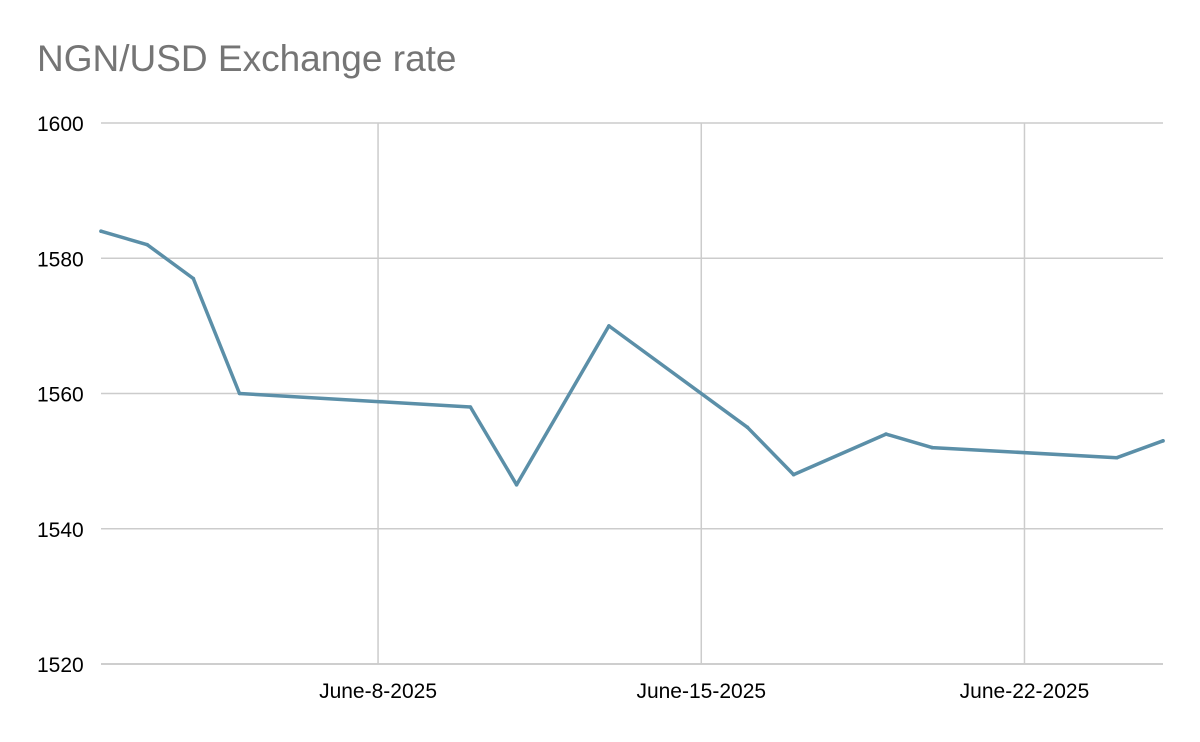 This screenshot has height=742, width=1200. What do you see at coordinates (60, 259) in the screenshot?
I see `y-tick-label: 1580` at bounding box center [60, 259].